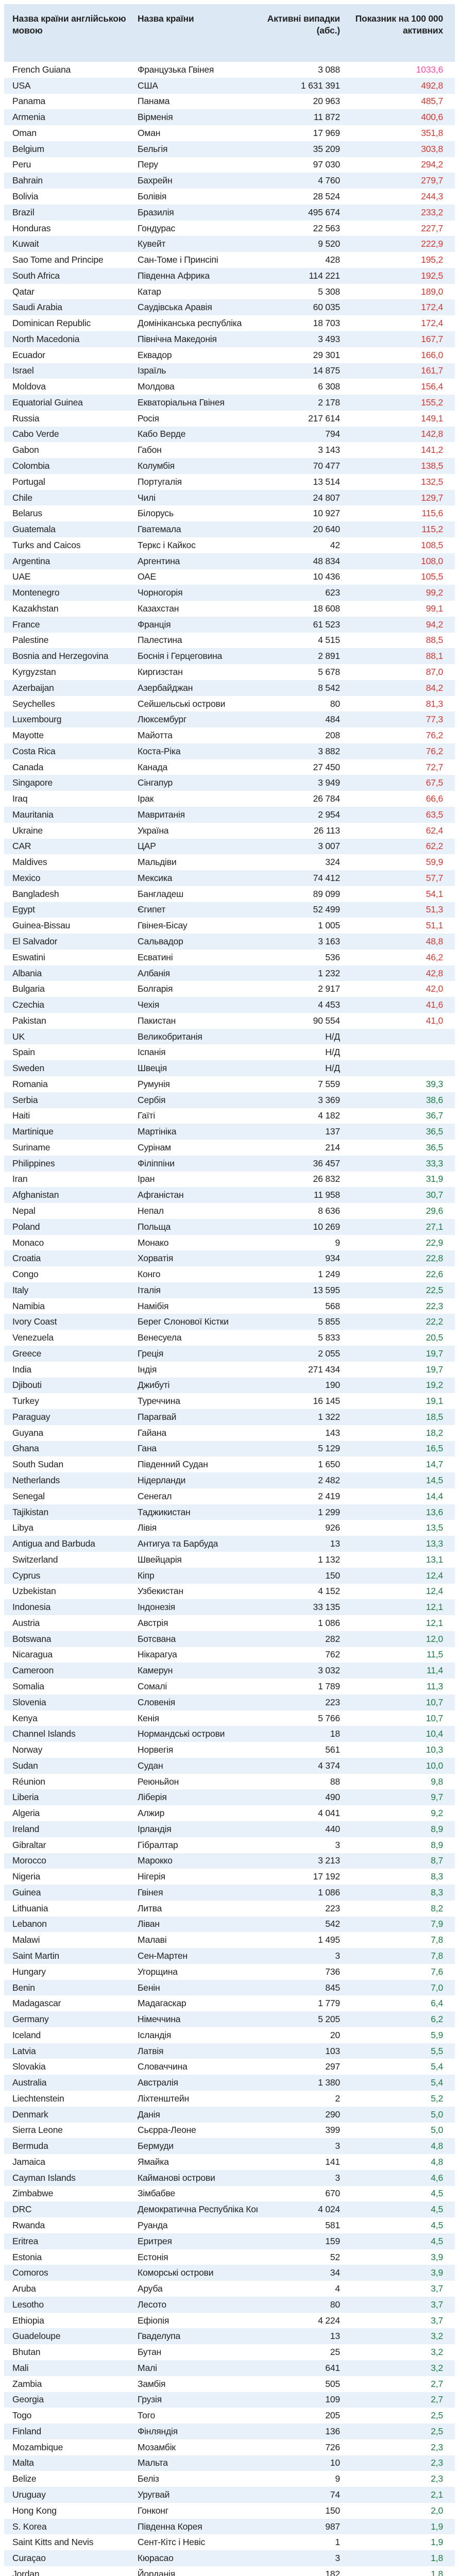 The width and height of the screenshot is (459, 2576). I want to click on active-cases-value: 6 308, so click(329, 386).